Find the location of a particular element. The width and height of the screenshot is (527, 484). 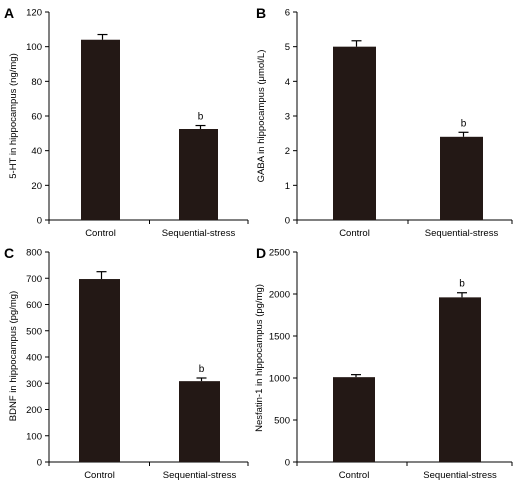

y-tick-label: 1 is located at coordinates (287, 186).